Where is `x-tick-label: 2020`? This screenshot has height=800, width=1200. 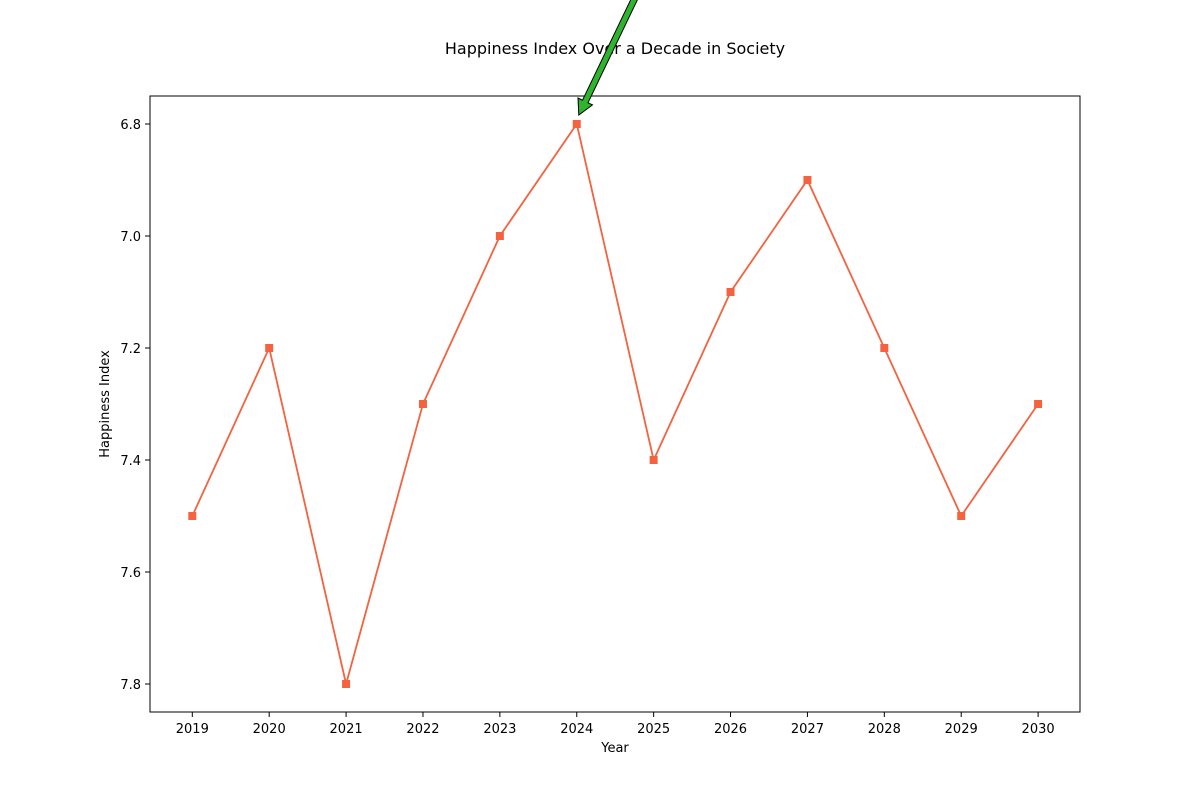
x-tick-label: 2020 is located at coordinates (269, 729).